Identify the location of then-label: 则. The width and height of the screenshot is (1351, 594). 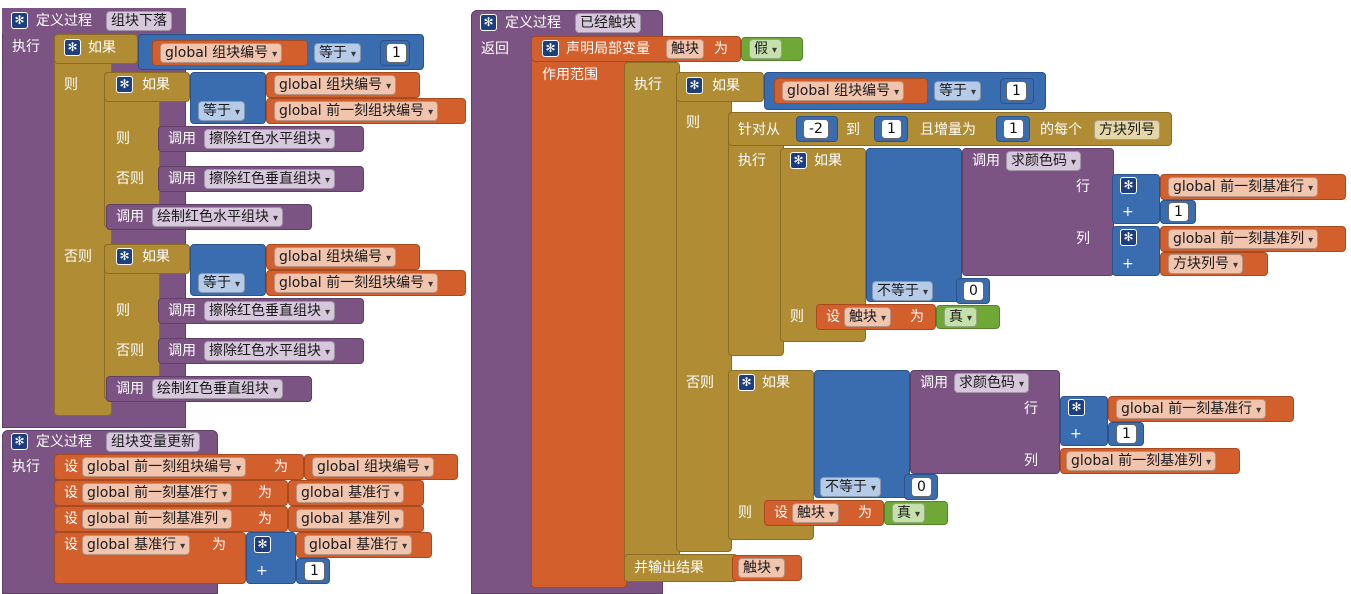
(123, 311).